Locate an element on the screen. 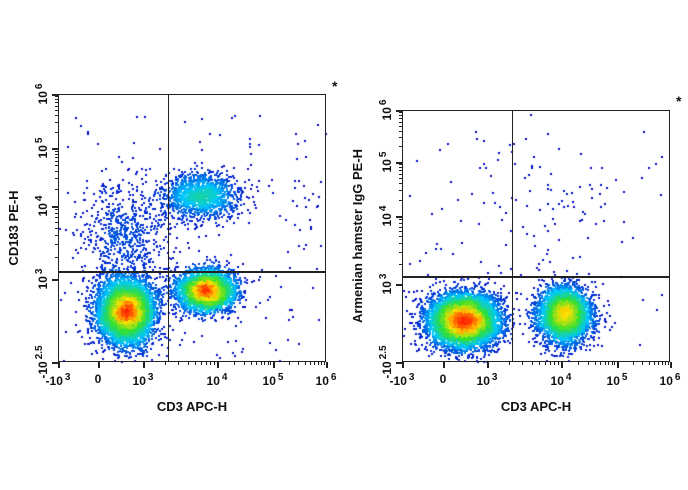 The height and width of the screenshot is (490, 688). y-tick-label: 105 is located at coordinates (386, 162).